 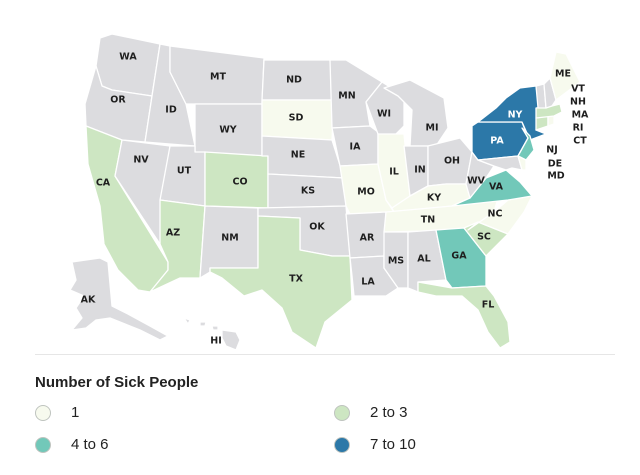 What do you see at coordinates (184, 171) in the screenshot?
I see `state-label-UT: UT` at bounding box center [184, 171].